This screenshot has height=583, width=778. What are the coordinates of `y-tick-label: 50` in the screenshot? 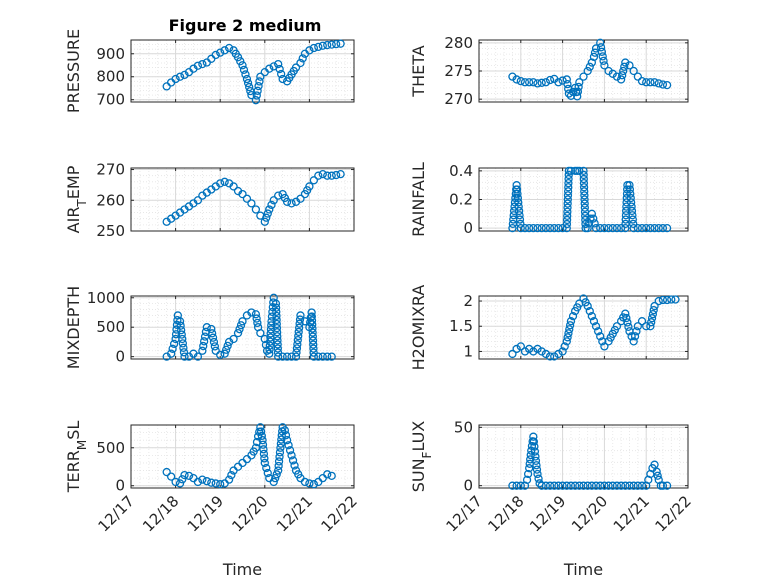 It's located at (463, 427).